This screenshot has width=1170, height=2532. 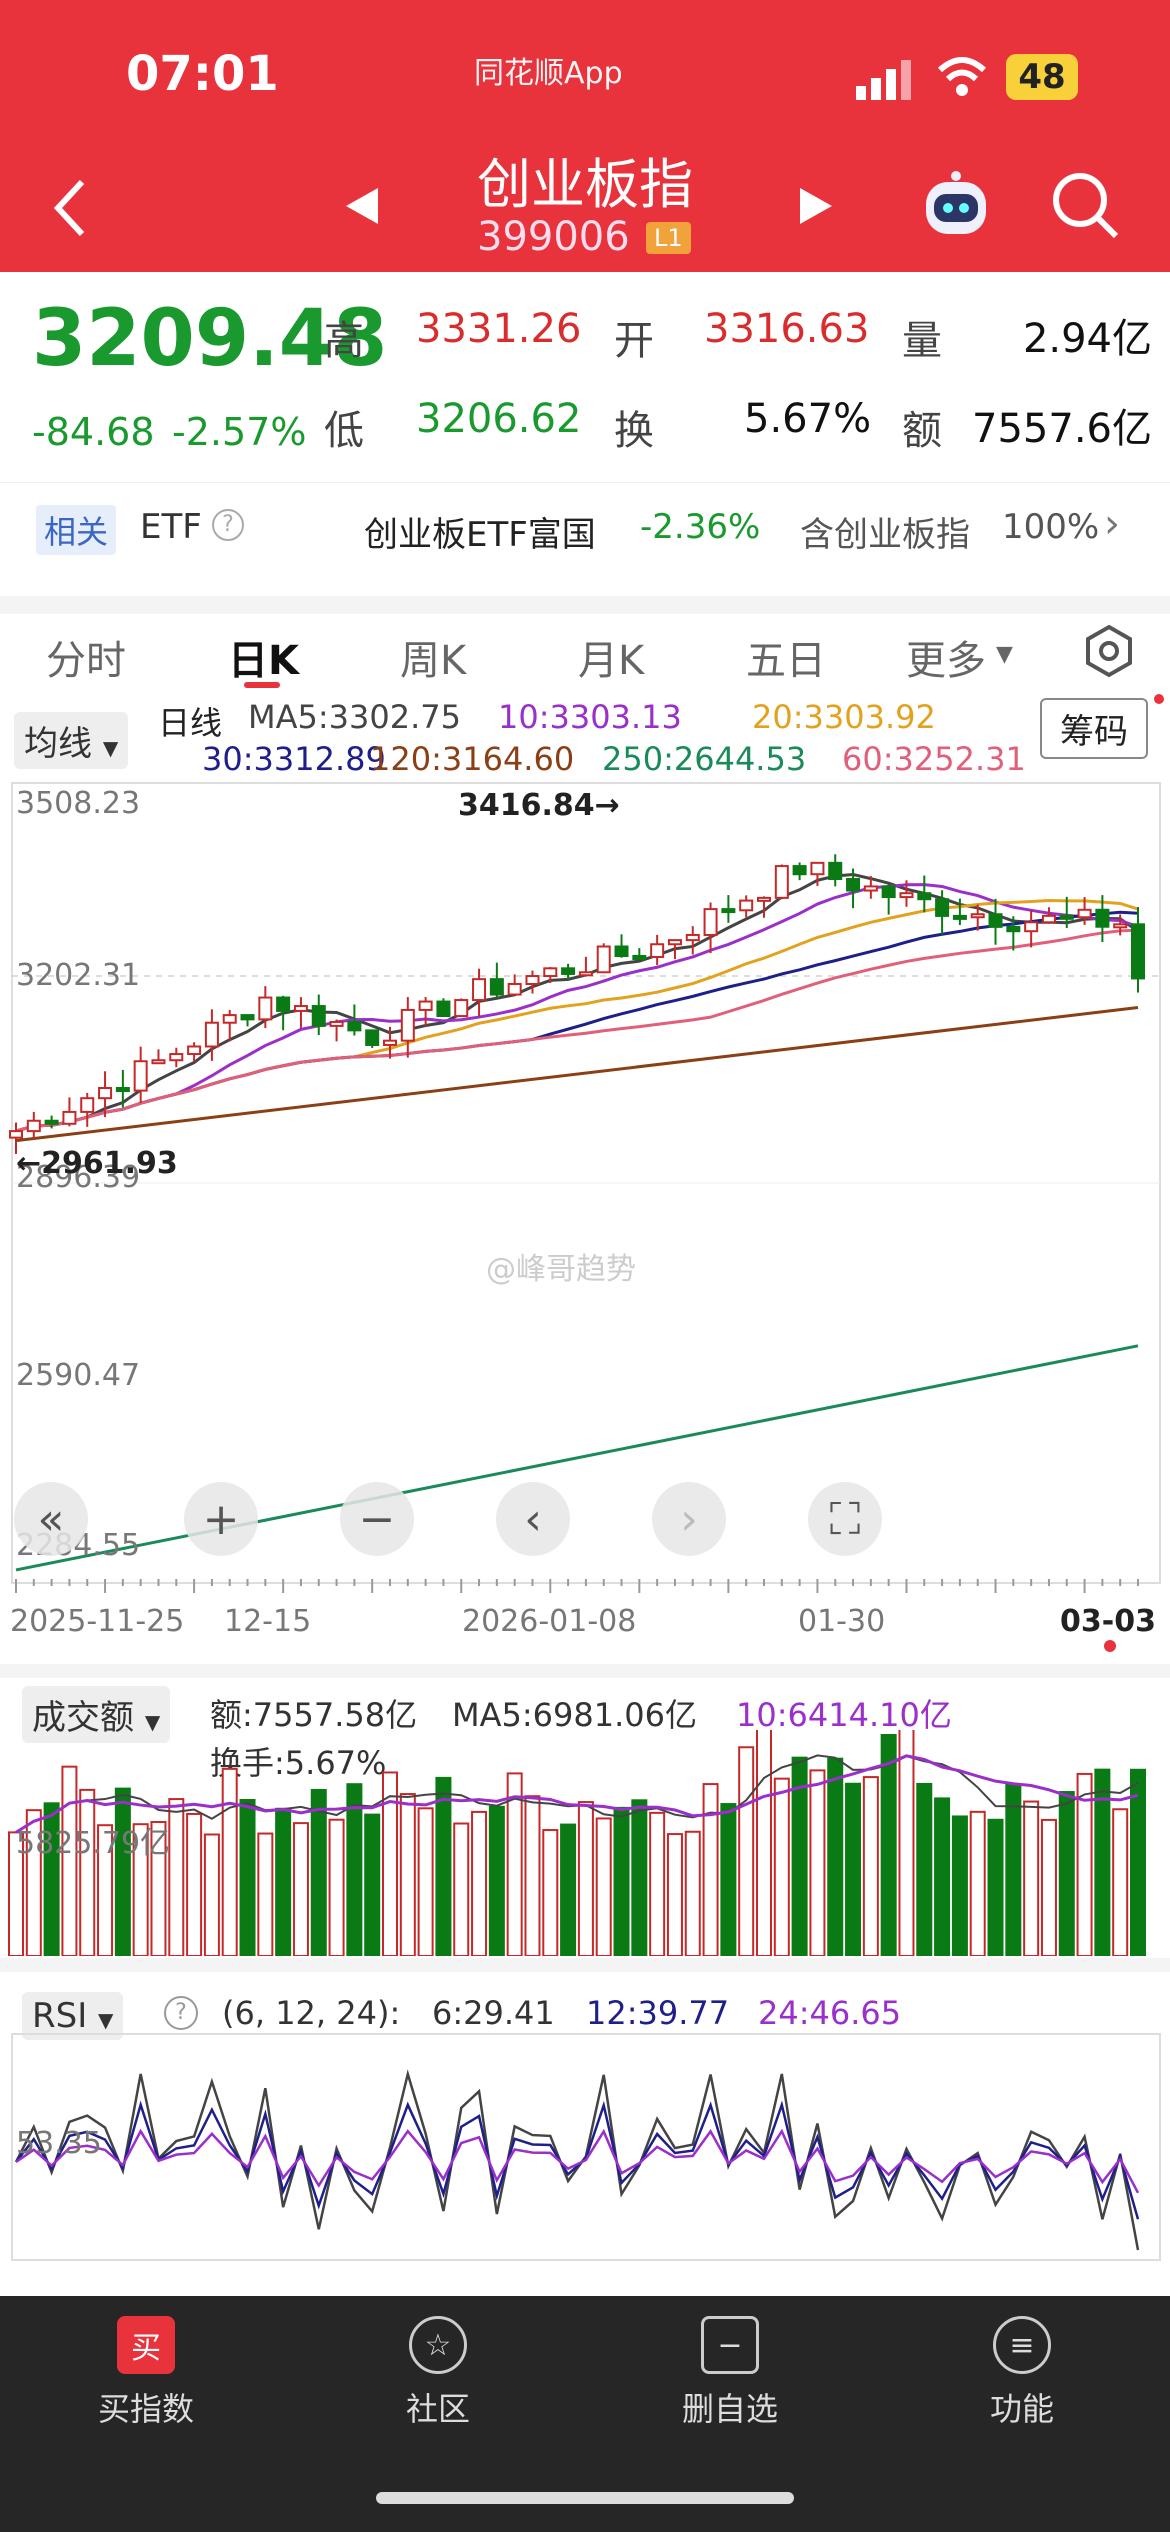 I want to click on nav-buy-index: 买 买指数, so click(x=146, y=2373).